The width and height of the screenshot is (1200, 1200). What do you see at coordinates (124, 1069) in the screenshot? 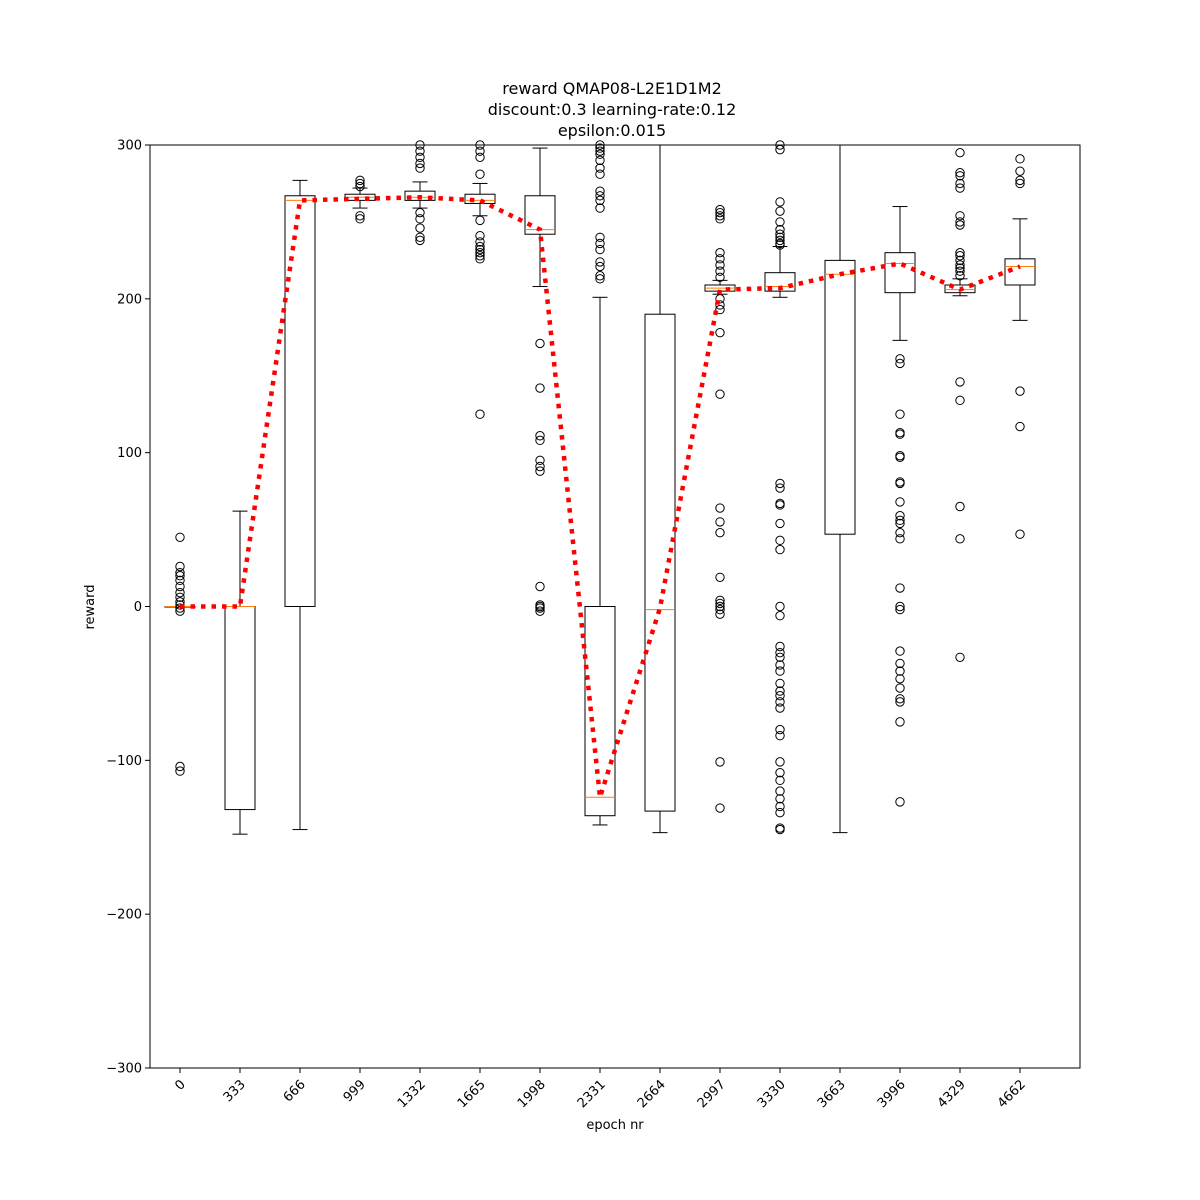
I see `y-tick-label: −300` at bounding box center [124, 1069].